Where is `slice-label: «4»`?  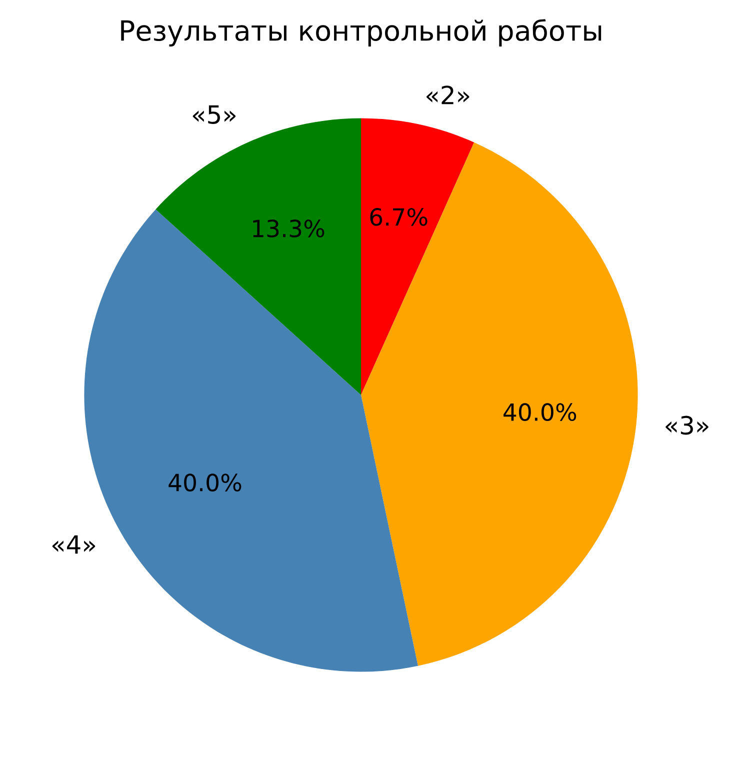
slice-label: «4» is located at coordinates (74, 544).